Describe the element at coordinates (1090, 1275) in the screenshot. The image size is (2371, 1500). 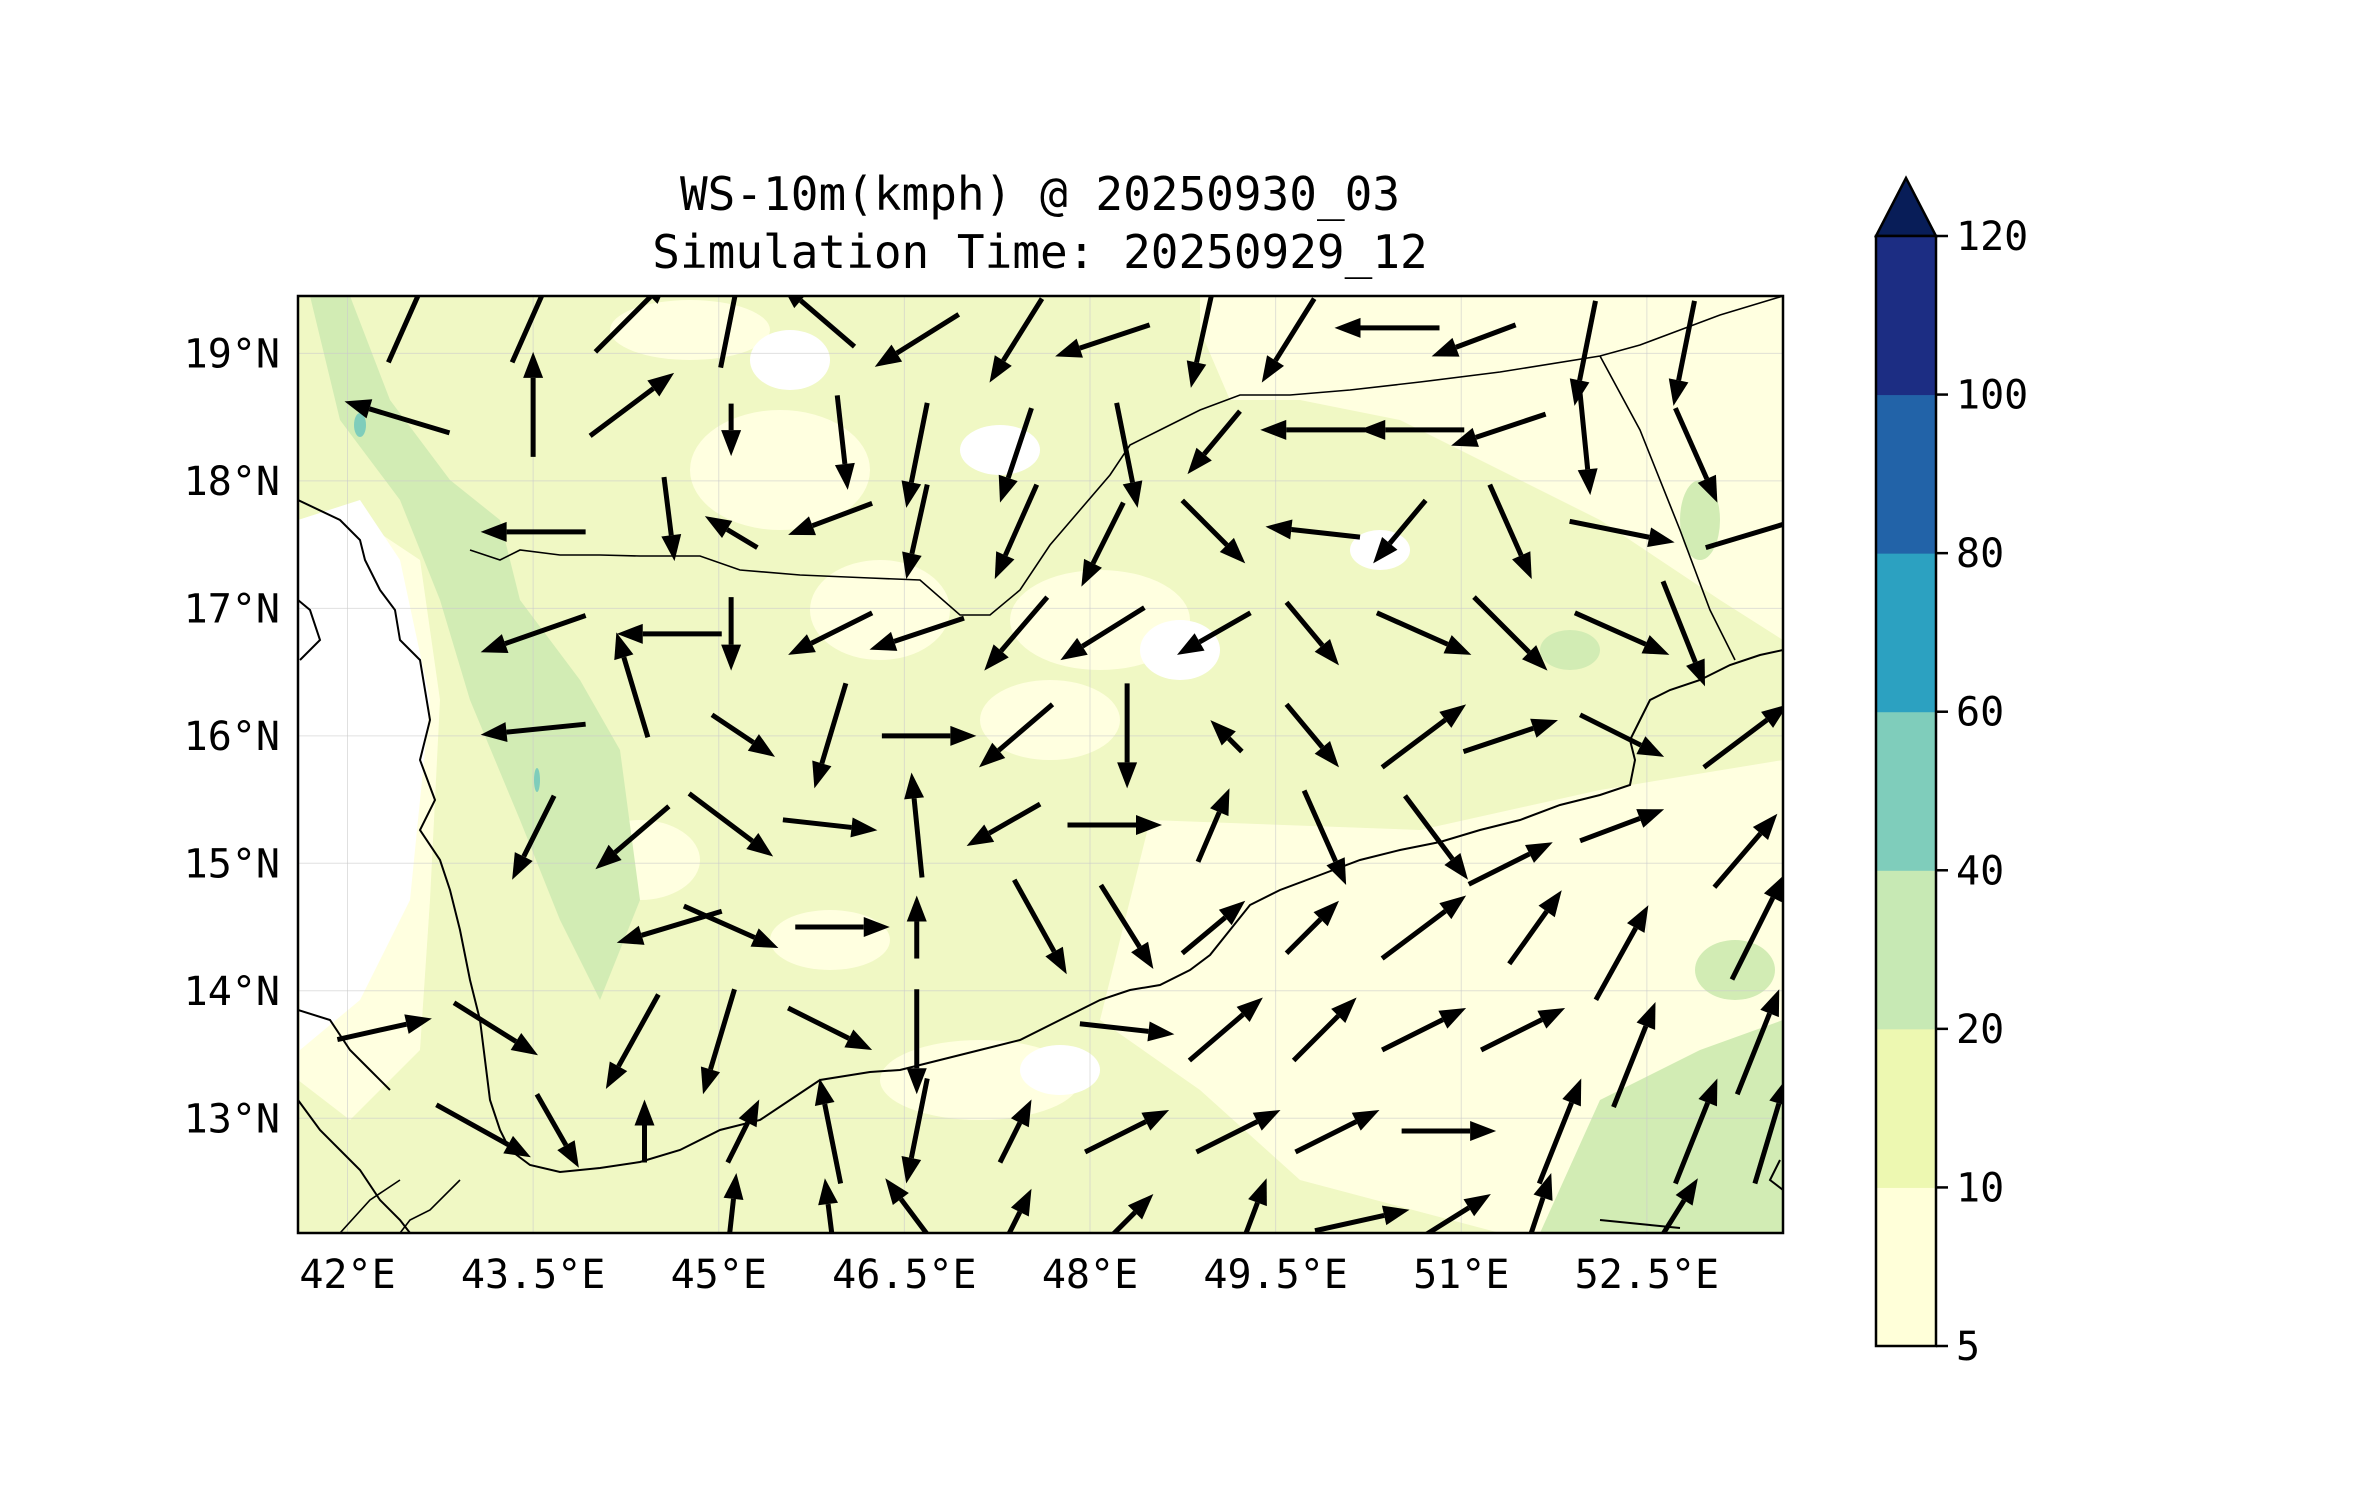
I see `lon-tick-label: 48°E` at that location.